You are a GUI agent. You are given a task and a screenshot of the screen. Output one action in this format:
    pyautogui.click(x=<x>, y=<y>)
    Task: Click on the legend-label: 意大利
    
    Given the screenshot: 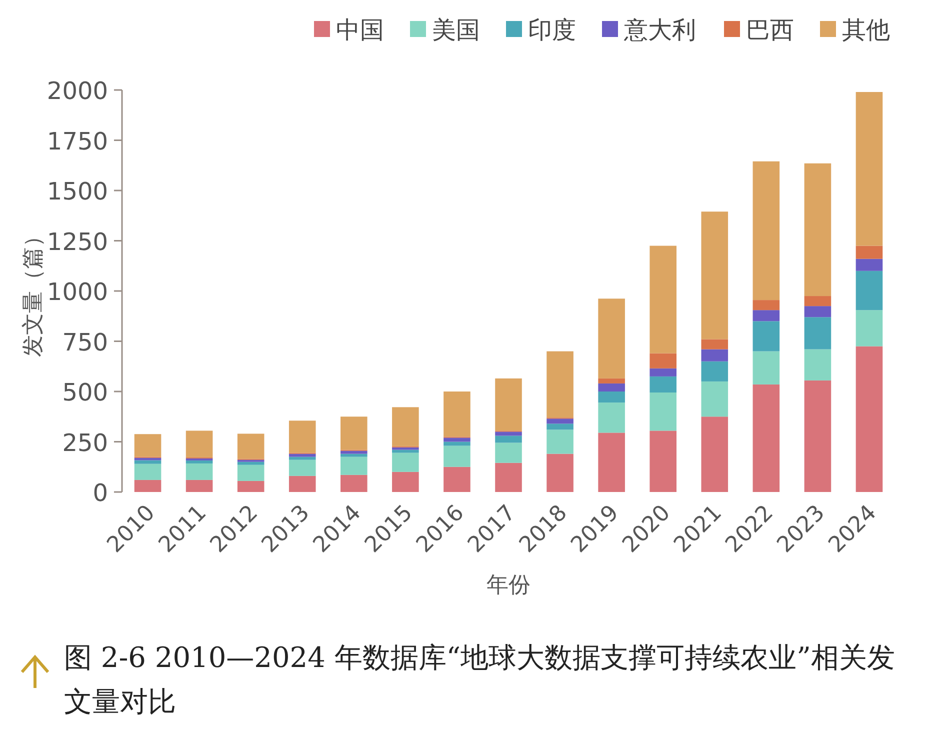 What is the action you would take?
    pyautogui.click(x=659, y=30)
    